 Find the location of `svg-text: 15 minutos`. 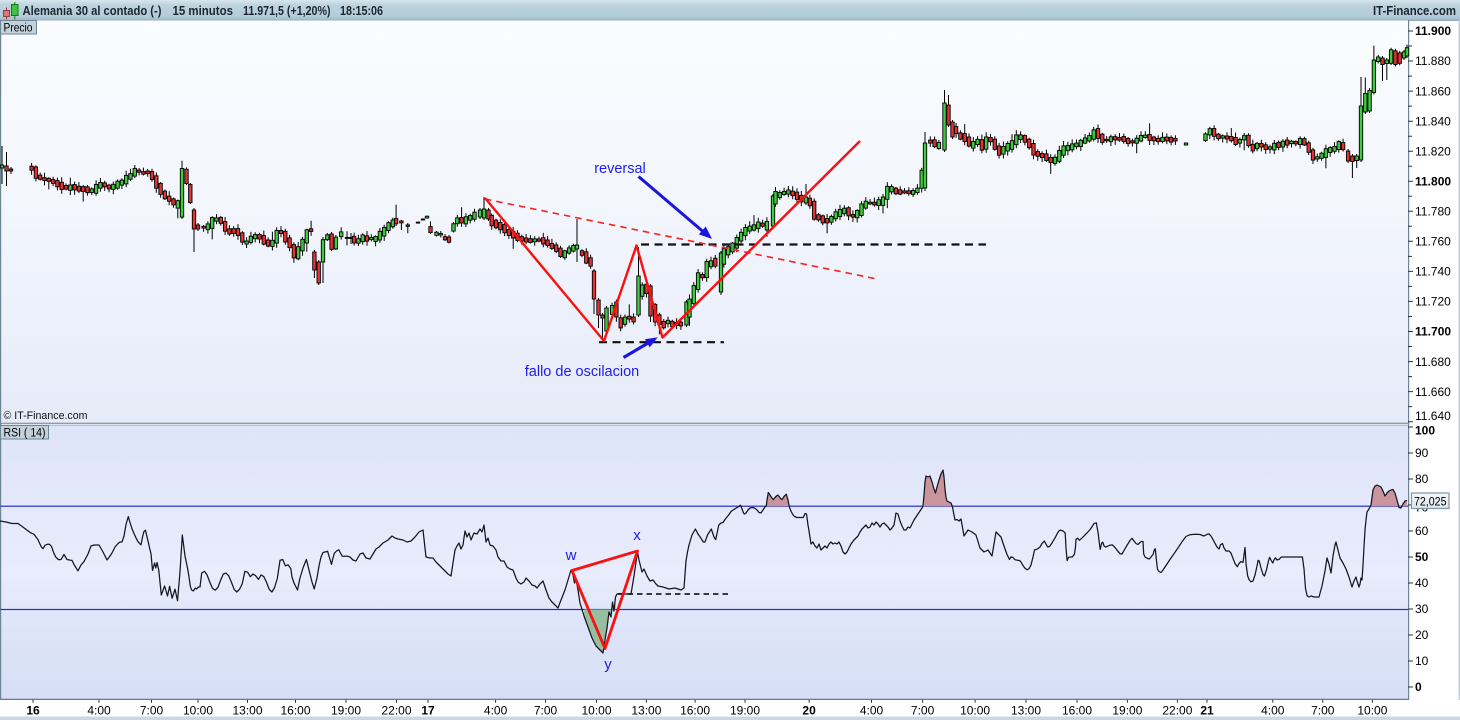

svg-text: 15 minutos is located at coordinates (203, 10).